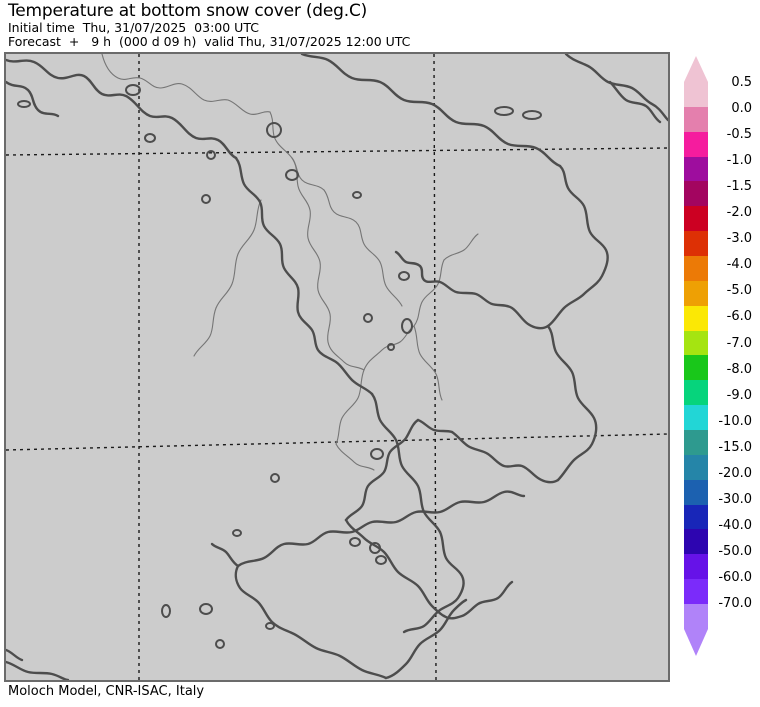 The width and height of the screenshot is (760, 707). What do you see at coordinates (461, 247) in the screenshot?
I see `border-puglia-north` at bounding box center [461, 247].